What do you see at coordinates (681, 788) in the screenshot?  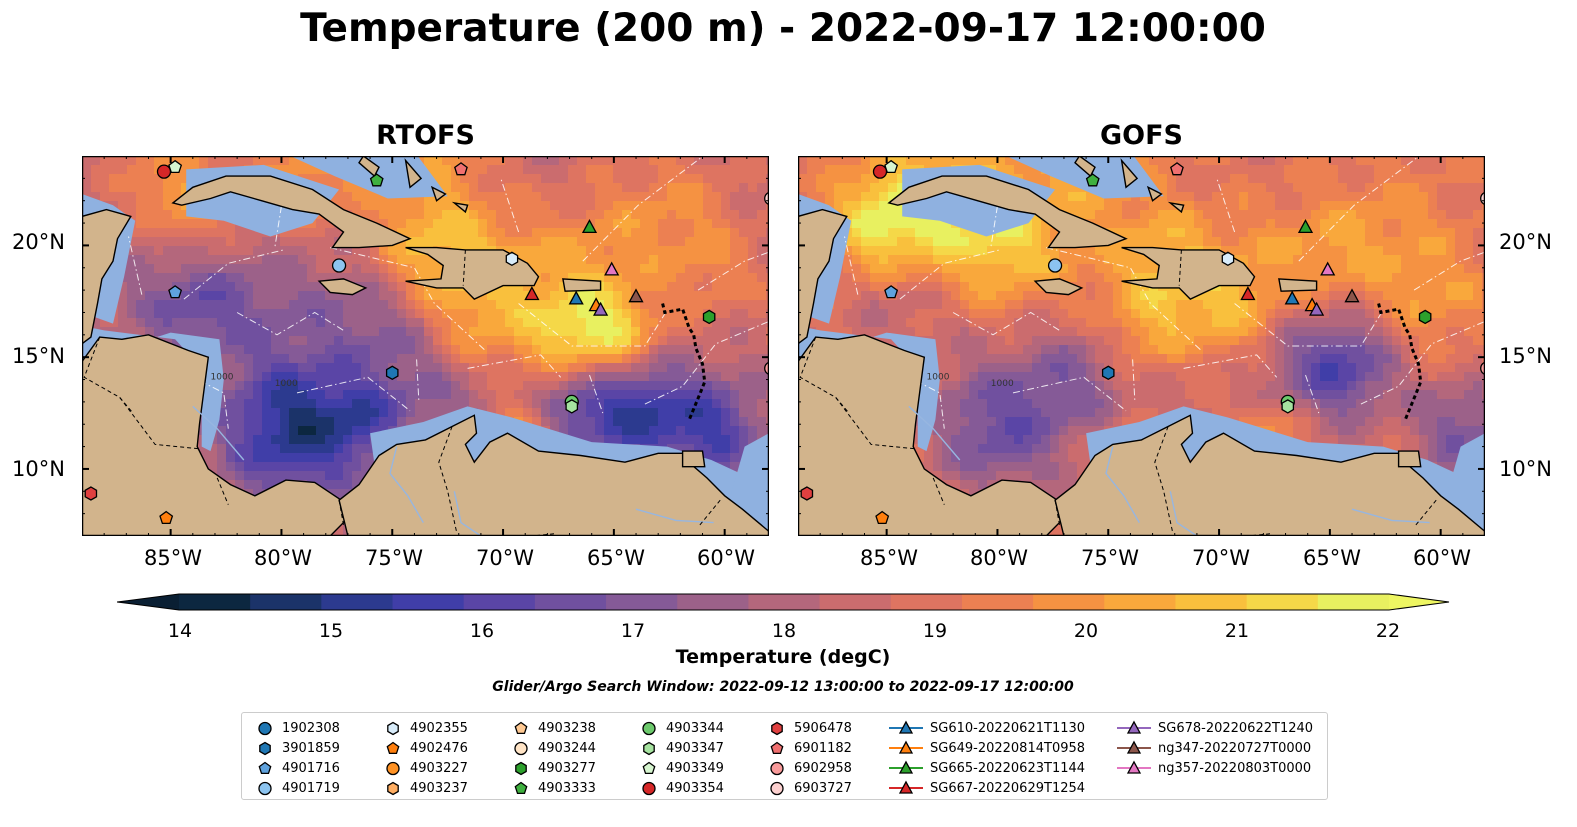 I see `legend-item: 4903354` at bounding box center [681, 788].